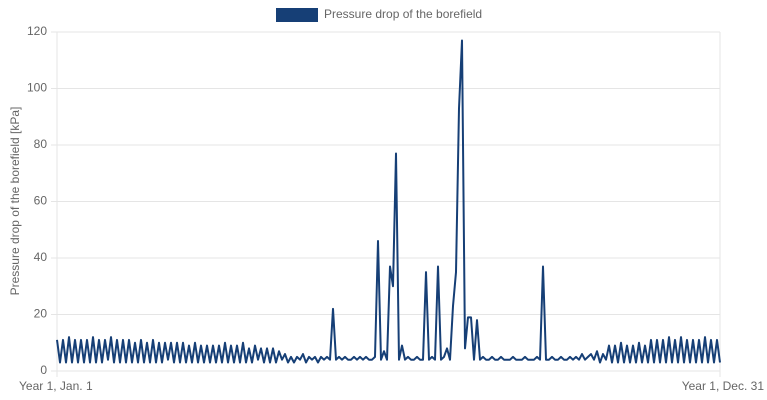 The height and width of the screenshot is (400, 767). I want to click on x-tick-label: Year 1, Jan. 1, so click(56, 386).